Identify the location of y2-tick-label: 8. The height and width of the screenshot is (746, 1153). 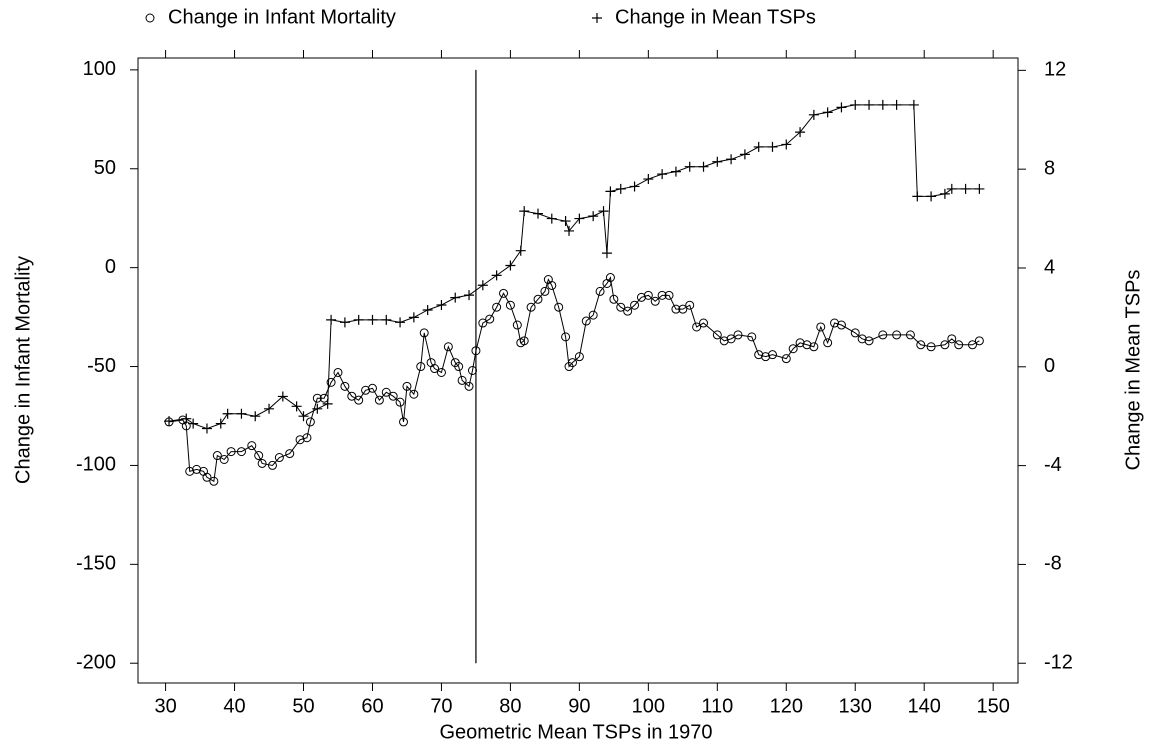
(1049, 168).